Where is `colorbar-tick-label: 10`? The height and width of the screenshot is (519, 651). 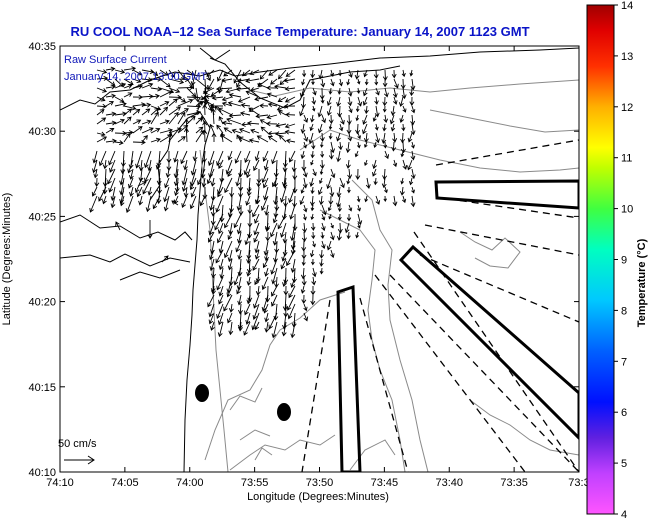 colorbar-tick-label: 10 is located at coordinates (627, 210).